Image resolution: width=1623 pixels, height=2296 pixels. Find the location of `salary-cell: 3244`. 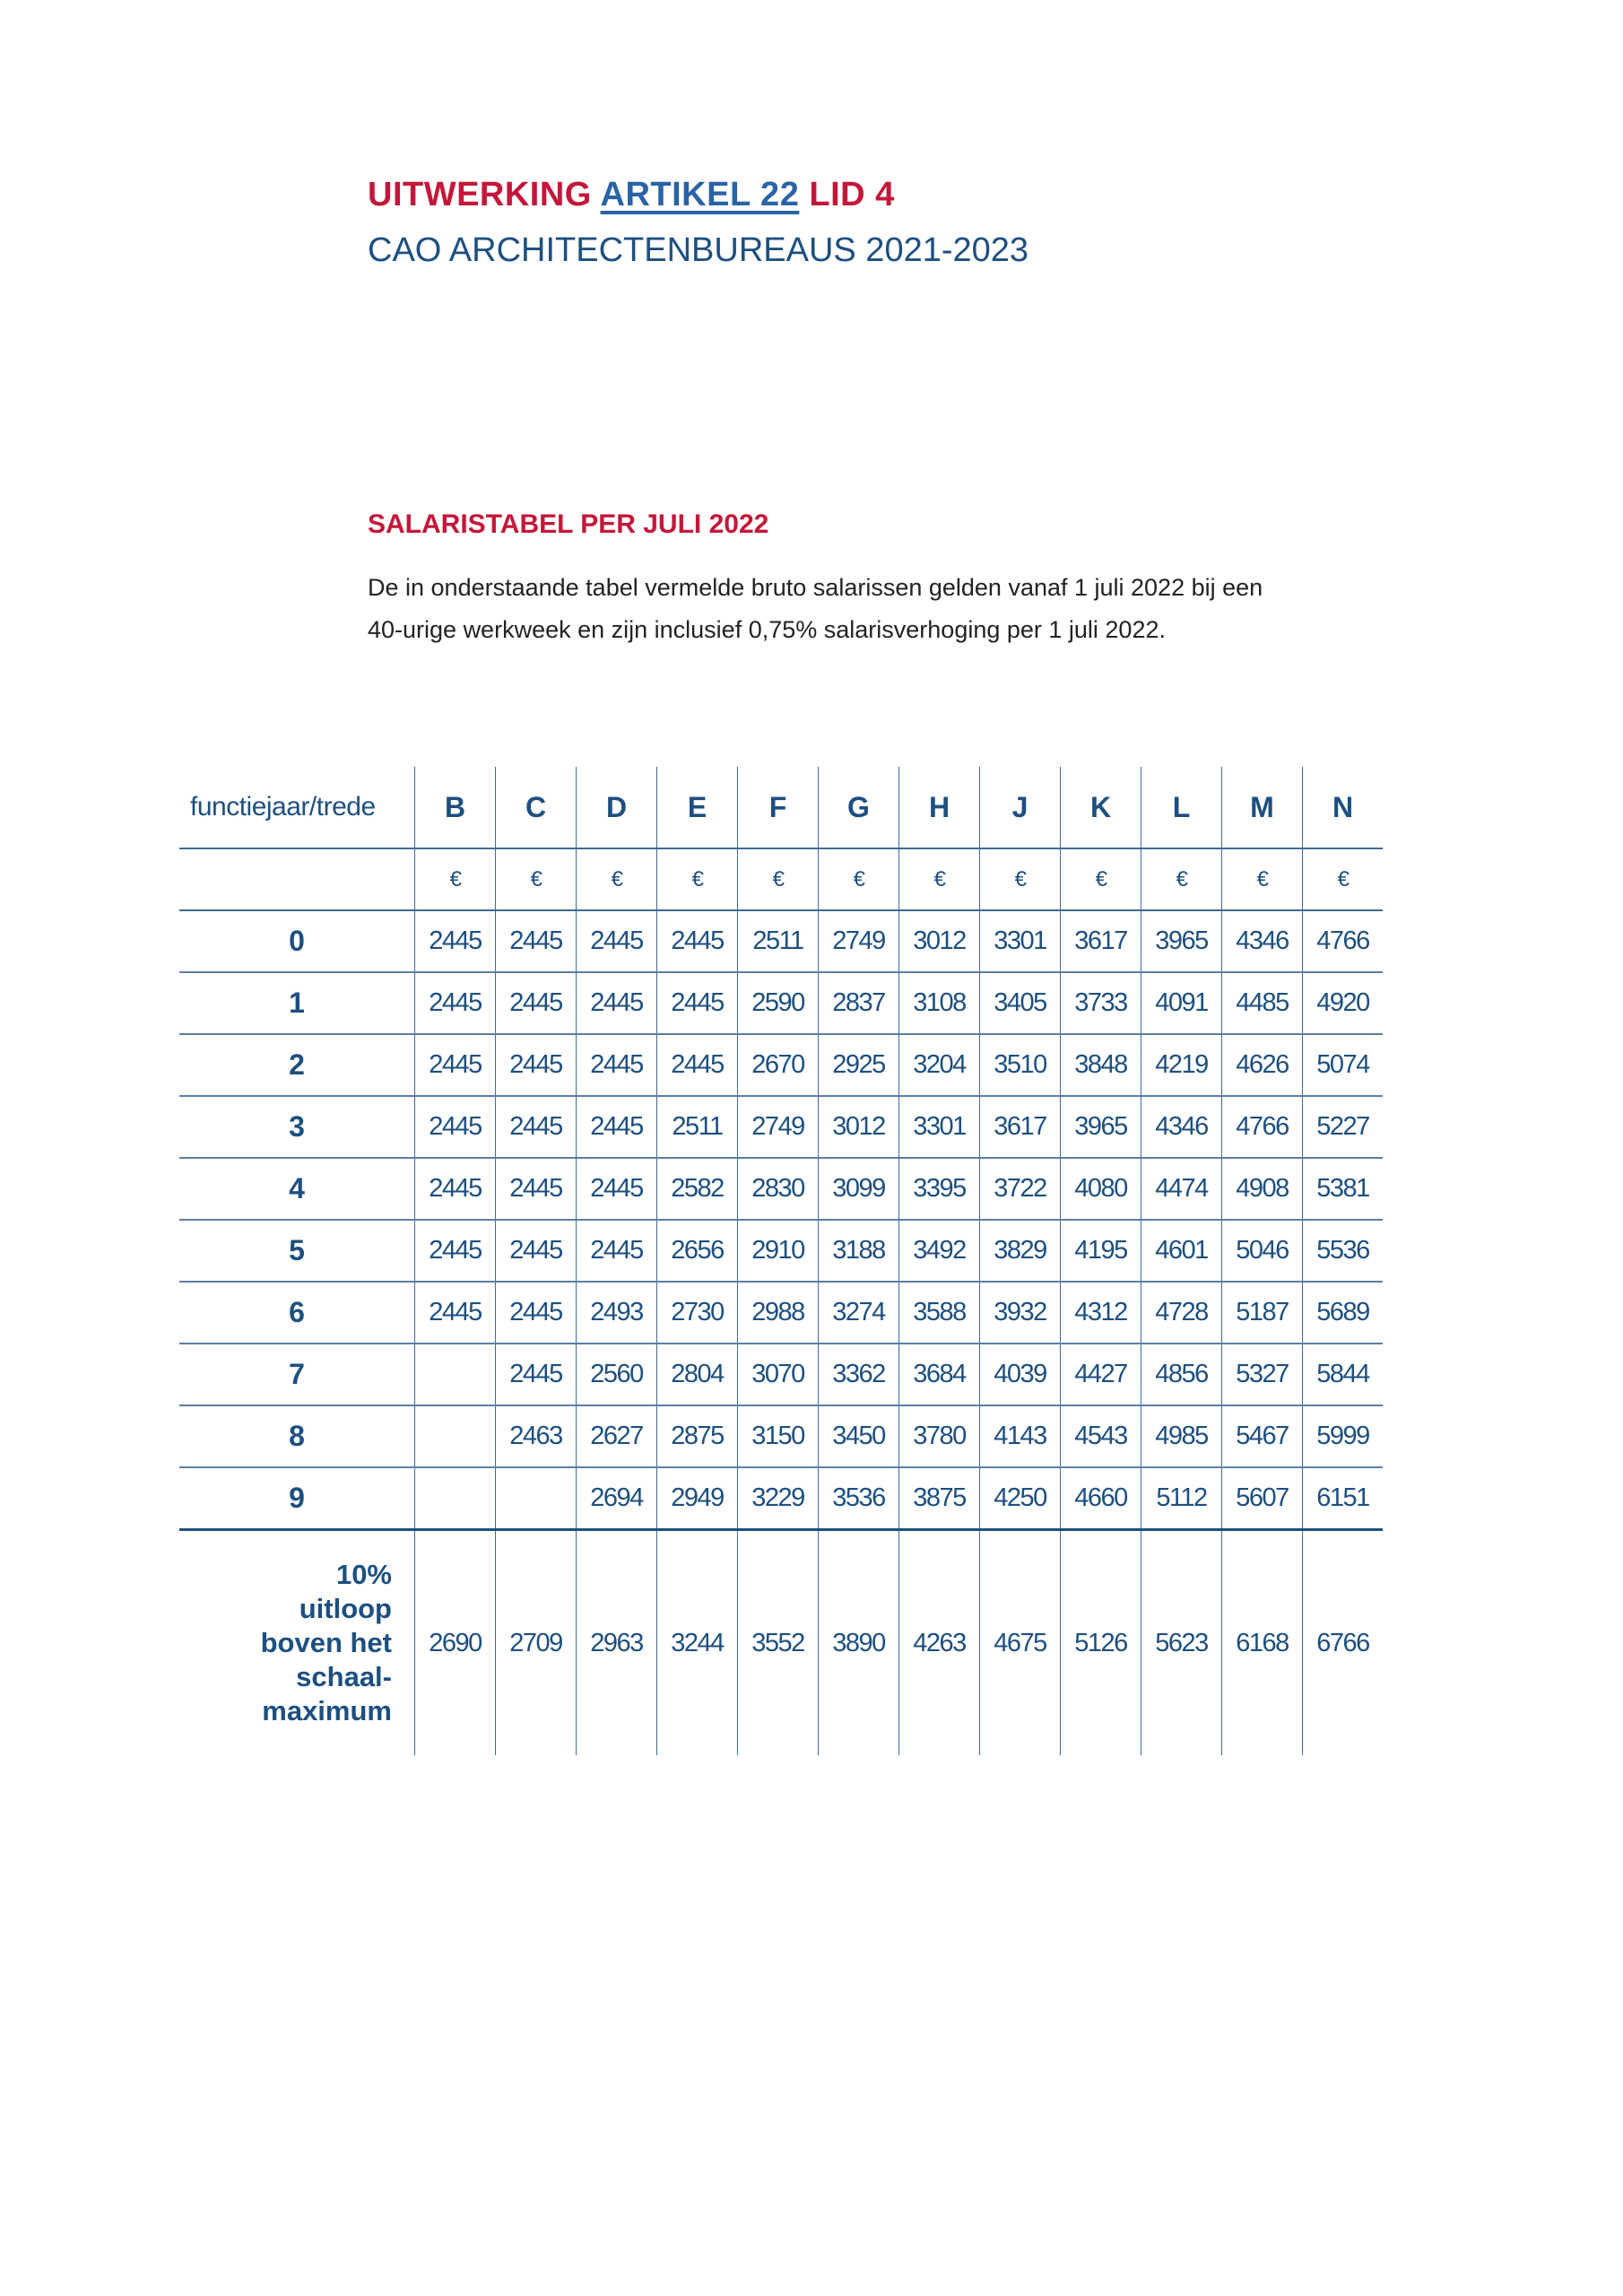

salary-cell: 3244 is located at coordinates (697, 1642).